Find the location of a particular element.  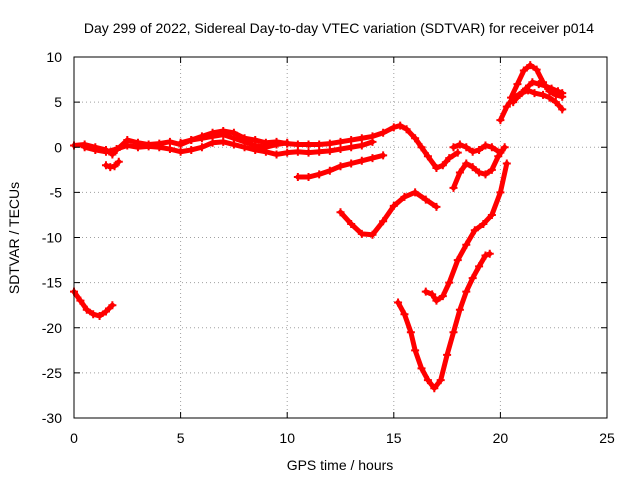

x-tick-label: 25 is located at coordinates (607, 438).